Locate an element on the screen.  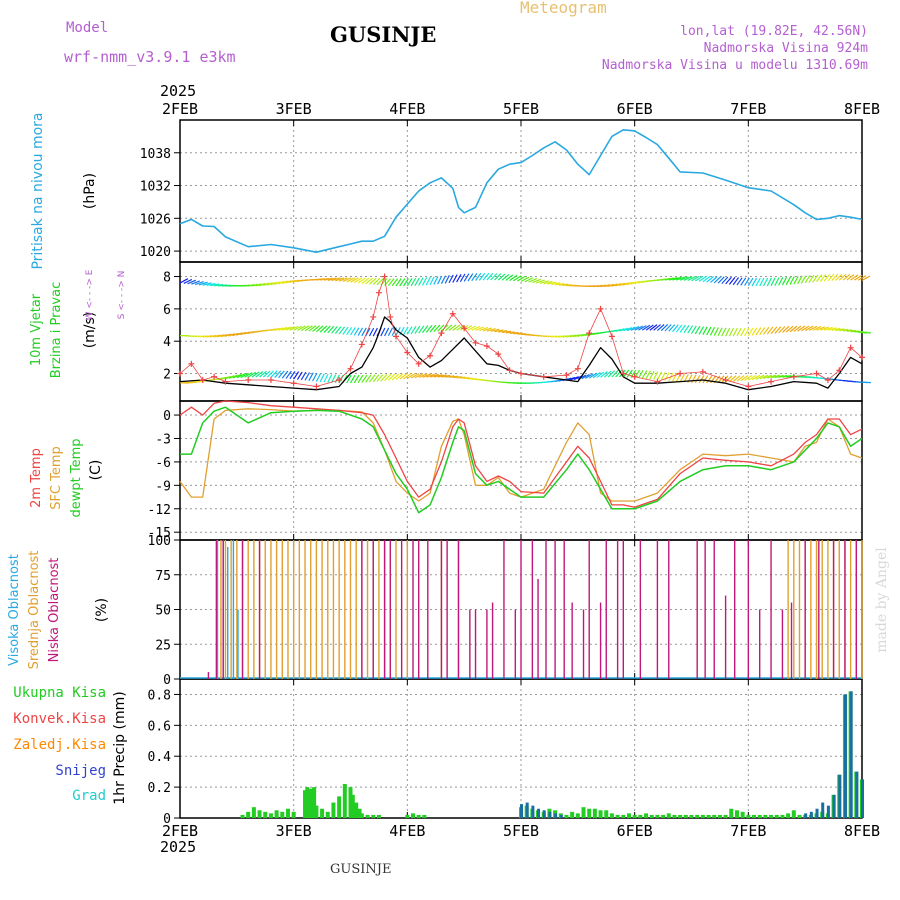
clouds-ytick-label: 100 is located at coordinates (159, 541).